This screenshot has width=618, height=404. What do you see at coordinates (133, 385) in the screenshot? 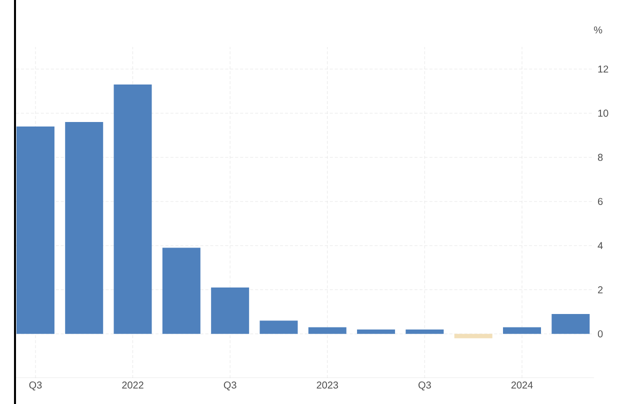
I see `x-tick-label: 2022` at bounding box center [133, 385].